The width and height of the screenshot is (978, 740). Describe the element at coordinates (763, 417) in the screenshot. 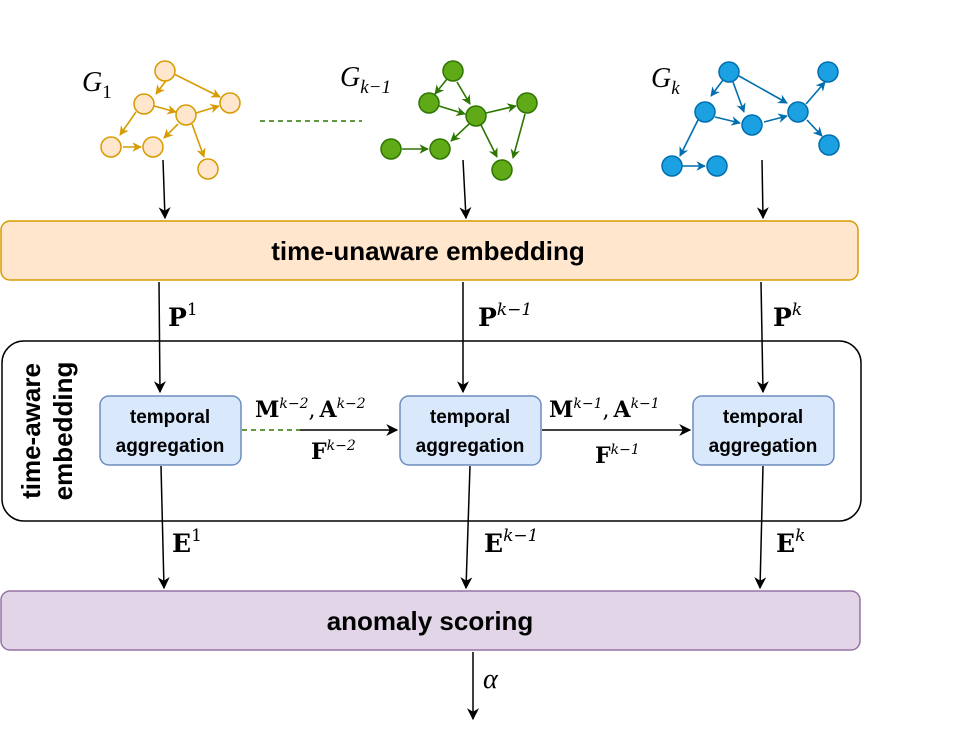

I see `agg3-line1: temporal` at that location.